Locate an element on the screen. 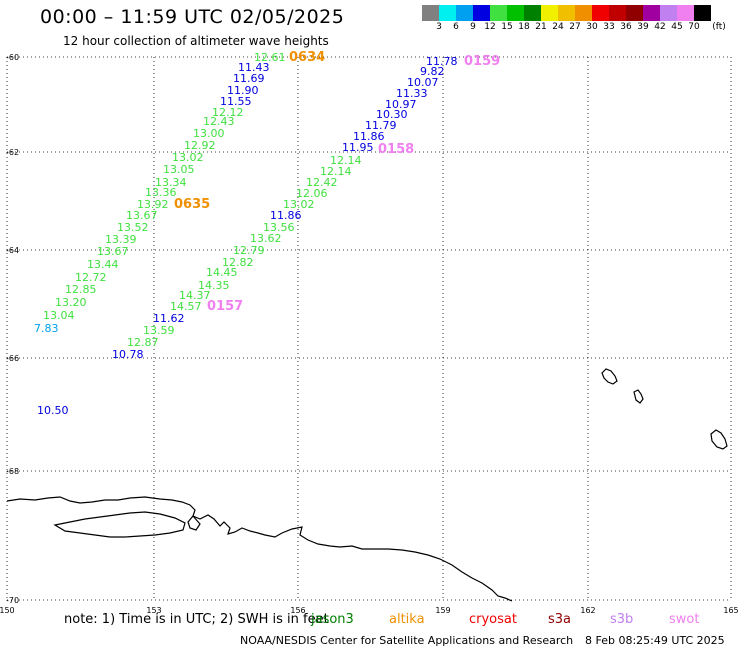 This screenshot has height=650, width=740. swh-value: 14.57 is located at coordinates (186, 306).